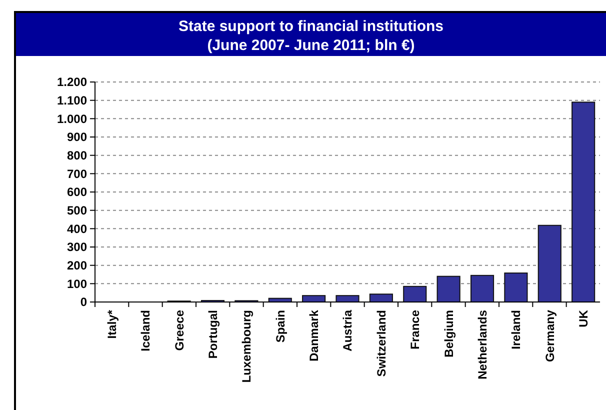 Image resolution: width=606 pixels, height=410 pixels. What do you see at coordinates (111, 324) in the screenshot?
I see `x-tick-label: Italy*` at bounding box center [111, 324].